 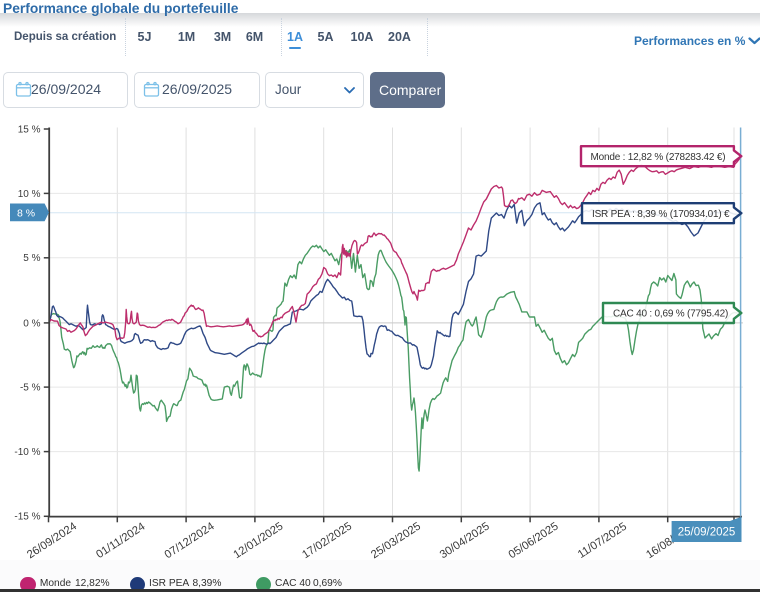 What do you see at coordinates (602, 541) in the screenshot?
I see `svg-text: 11/07/2025` at bounding box center [602, 541].